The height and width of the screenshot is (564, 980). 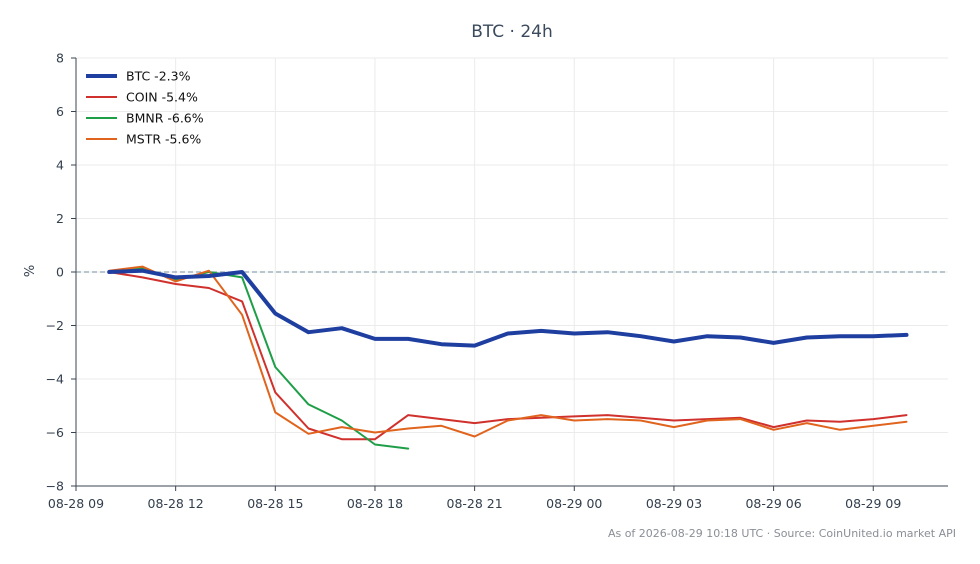 What do you see at coordinates (375, 503) in the screenshot?
I see `x-tick-label: 08-28 18` at bounding box center [375, 503].